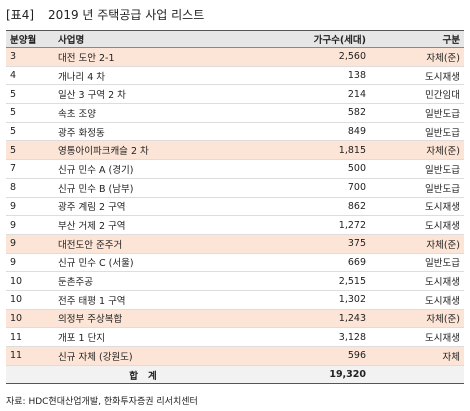  What do you see at coordinates (30, 57) in the screenshot?
I see `table-cell: 3` at bounding box center [30, 57].